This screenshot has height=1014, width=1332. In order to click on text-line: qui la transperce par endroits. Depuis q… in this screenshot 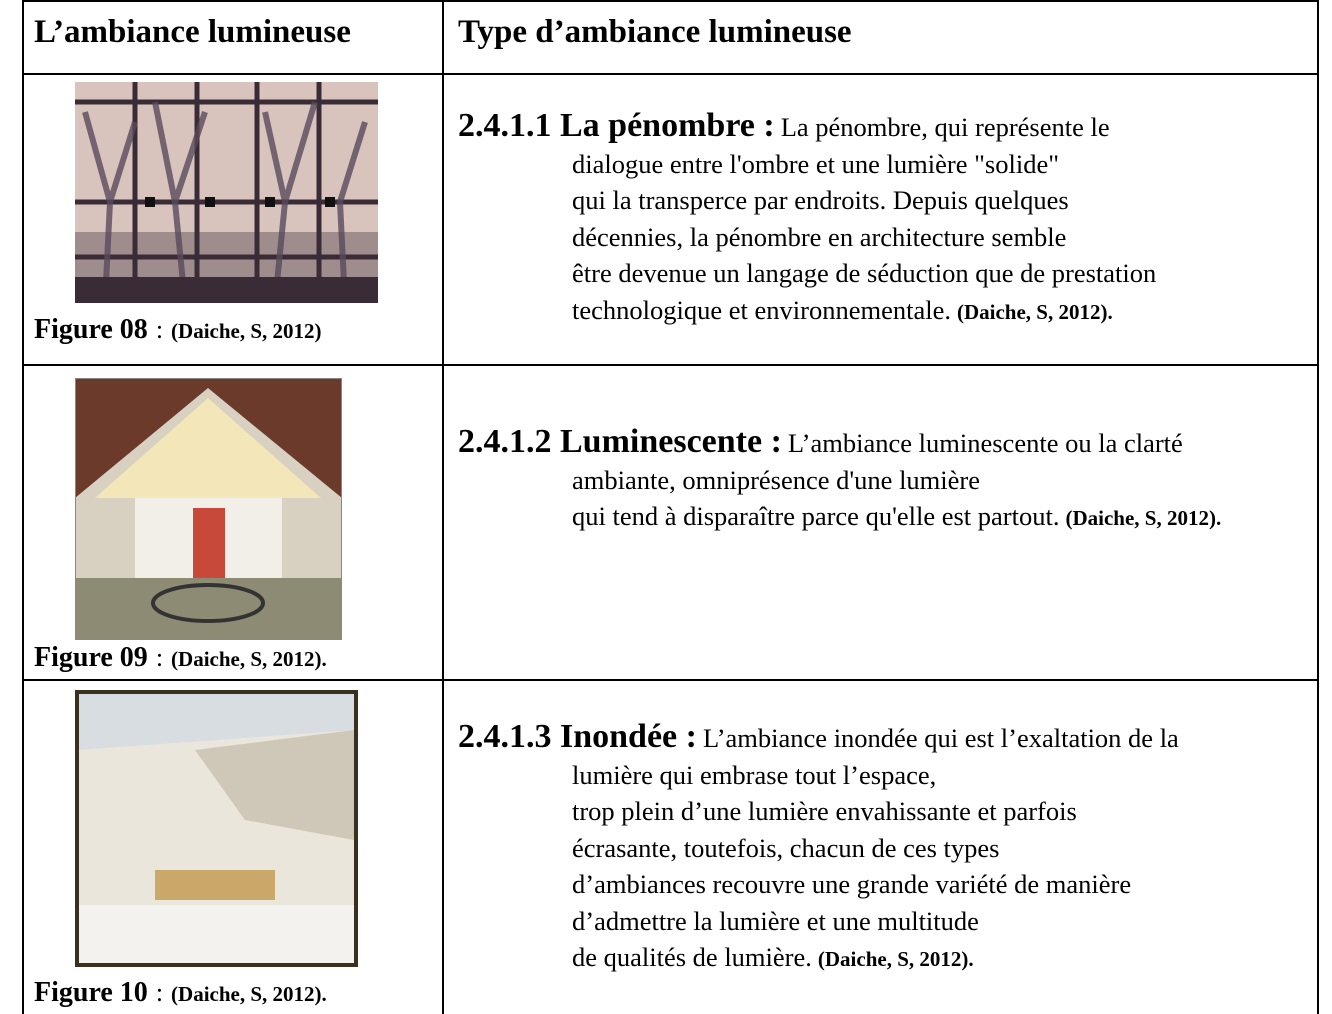, I will do `click(820, 200)`.